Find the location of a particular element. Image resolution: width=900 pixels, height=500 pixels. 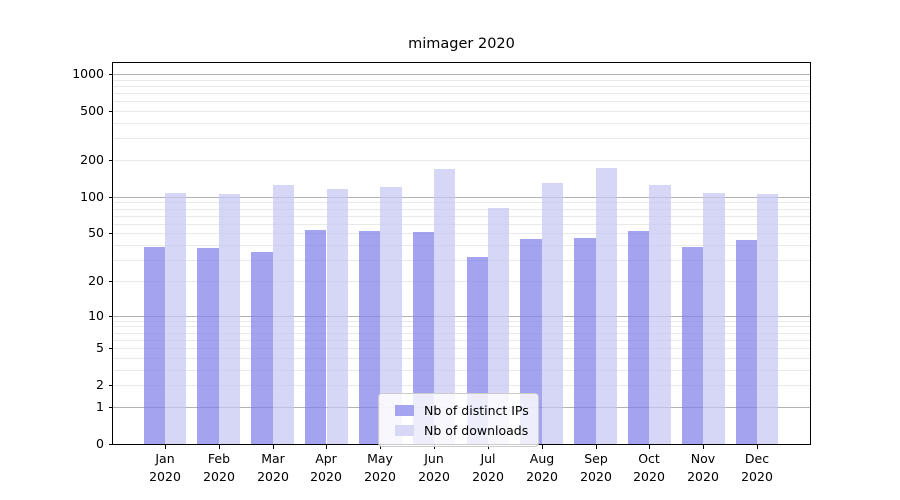

bar-distinct-ips-aug-2020 is located at coordinates (531, 341).